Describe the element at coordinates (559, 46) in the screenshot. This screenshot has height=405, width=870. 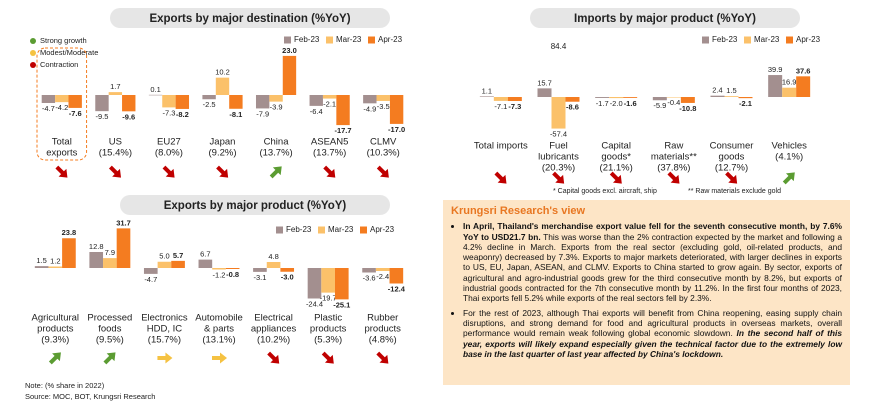
I see `annotation: 84.4` at that location.